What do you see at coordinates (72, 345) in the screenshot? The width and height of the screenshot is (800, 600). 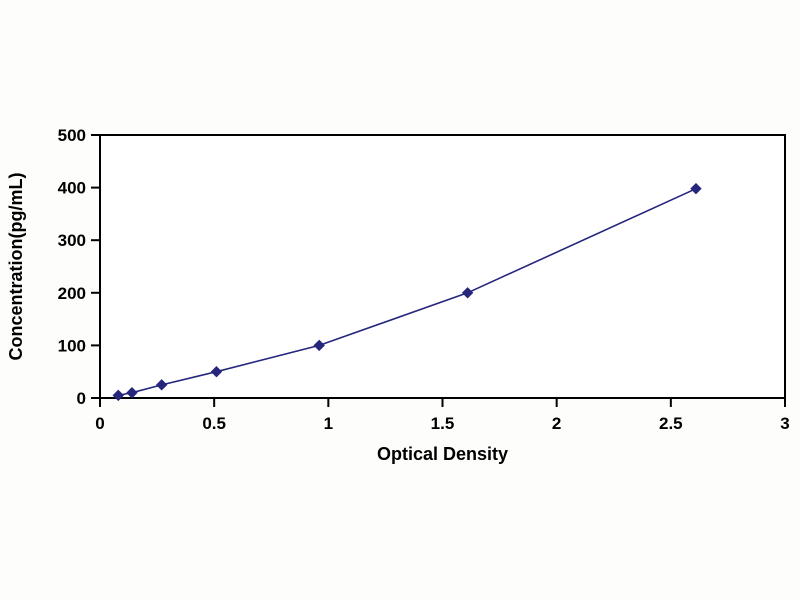 I see `y-tick-label: 100` at bounding box center [72, 345].